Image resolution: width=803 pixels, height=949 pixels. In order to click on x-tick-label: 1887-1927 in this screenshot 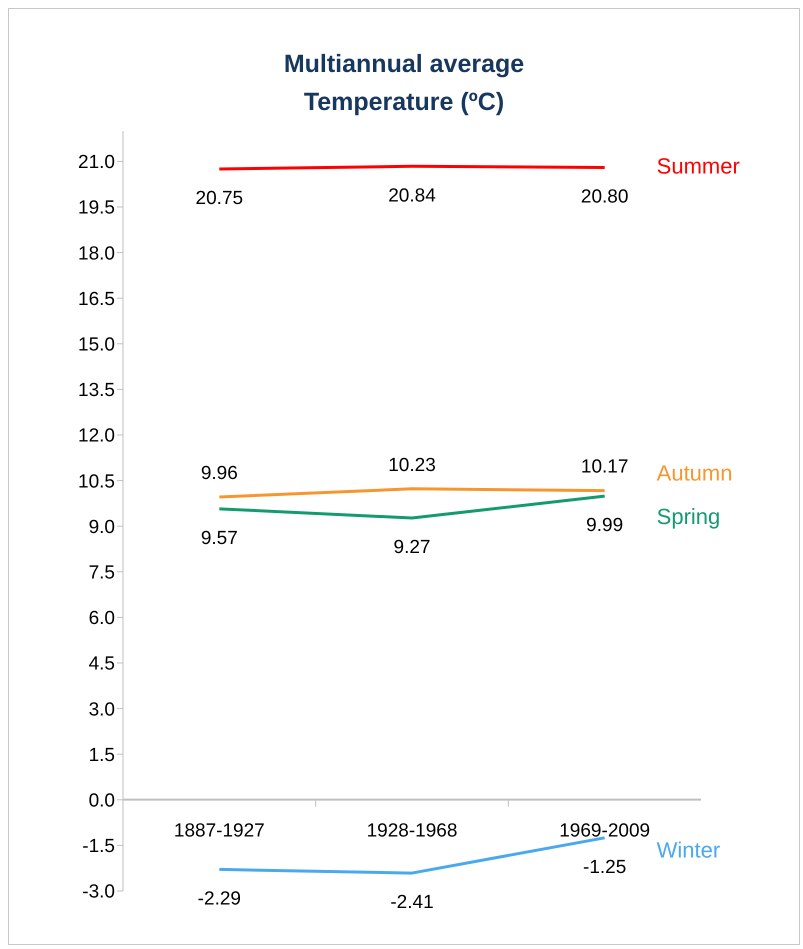, I will do `click(219, 831)`.